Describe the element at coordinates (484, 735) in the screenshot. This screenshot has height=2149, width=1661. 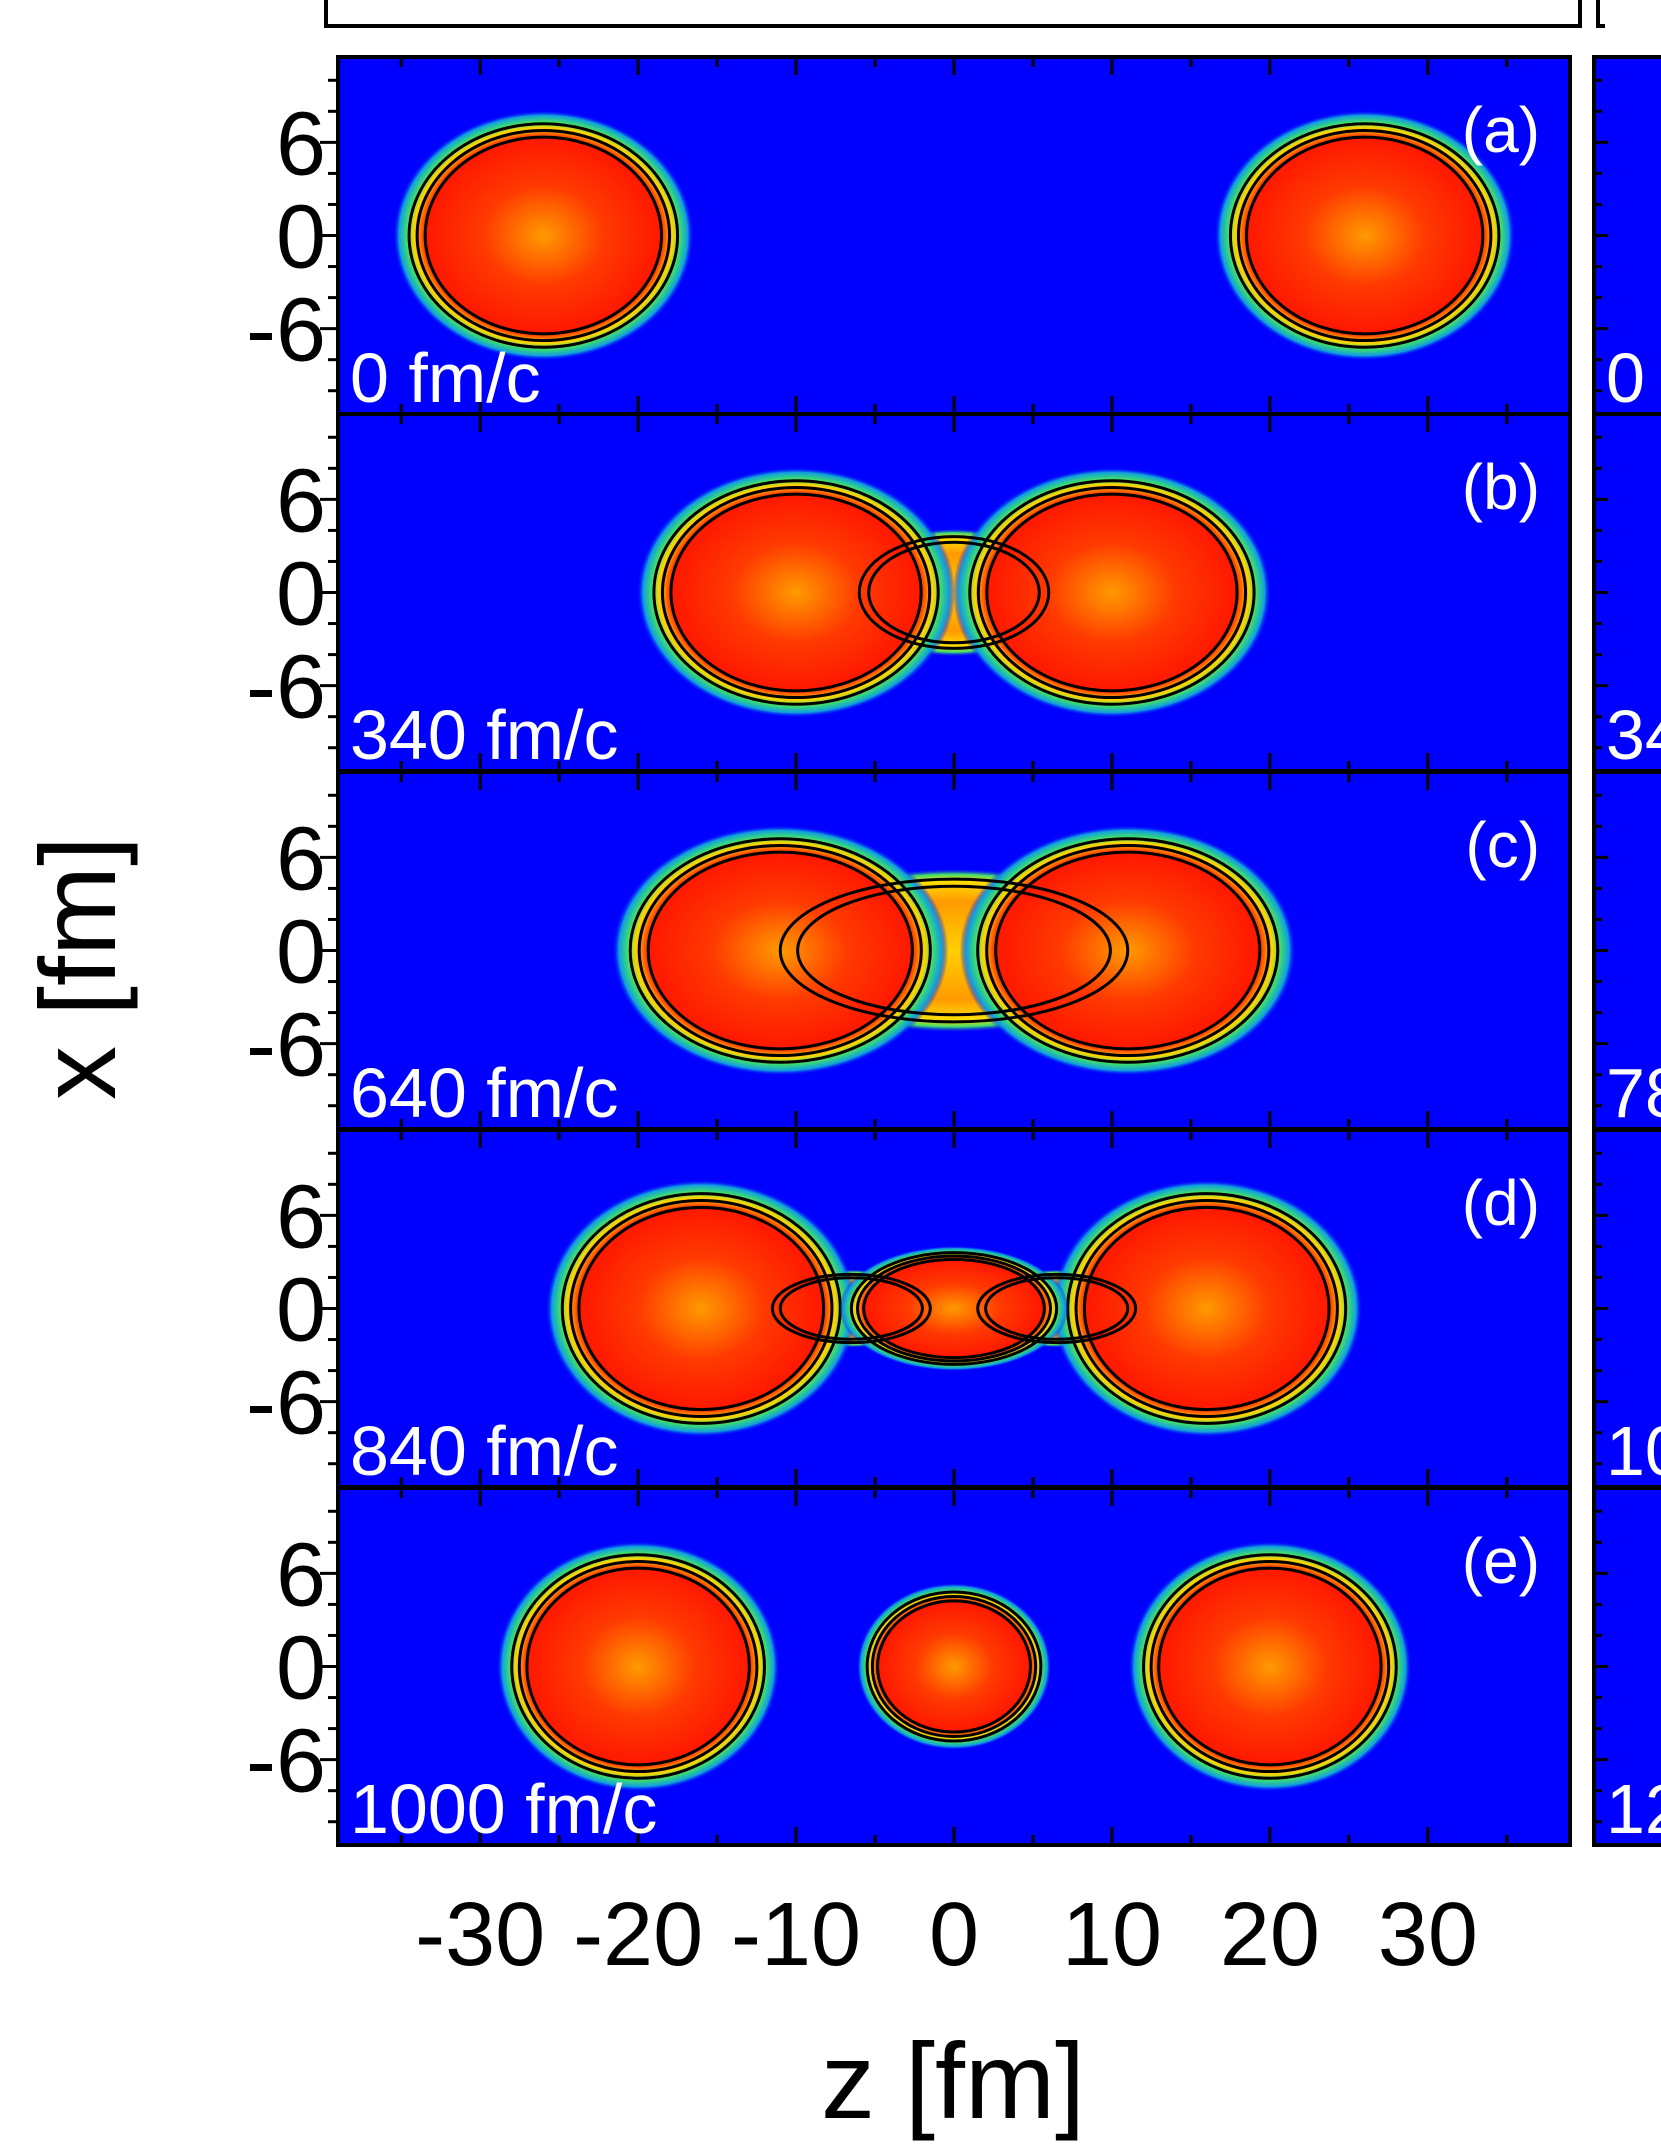
I see `panel-time: 340 fm/c` at that location.